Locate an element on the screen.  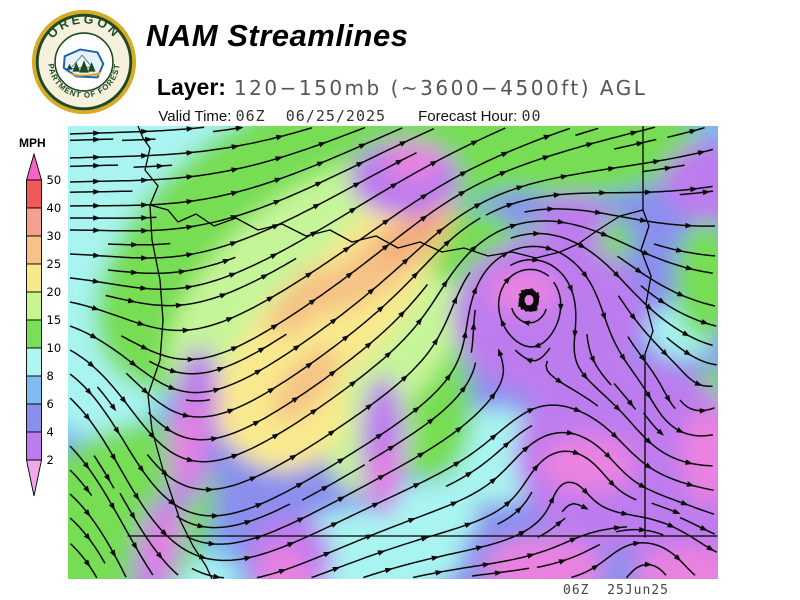
valid-time-label: Valid Time: is located at coordinates (197, 116).